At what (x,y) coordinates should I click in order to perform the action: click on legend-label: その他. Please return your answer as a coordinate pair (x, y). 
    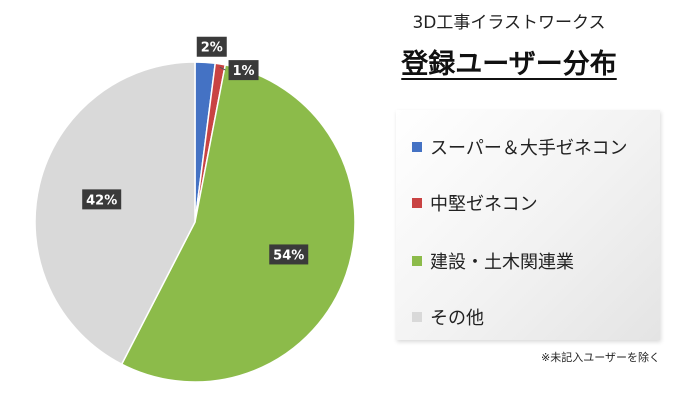
    Looking at the image, I should click on (457, 318).